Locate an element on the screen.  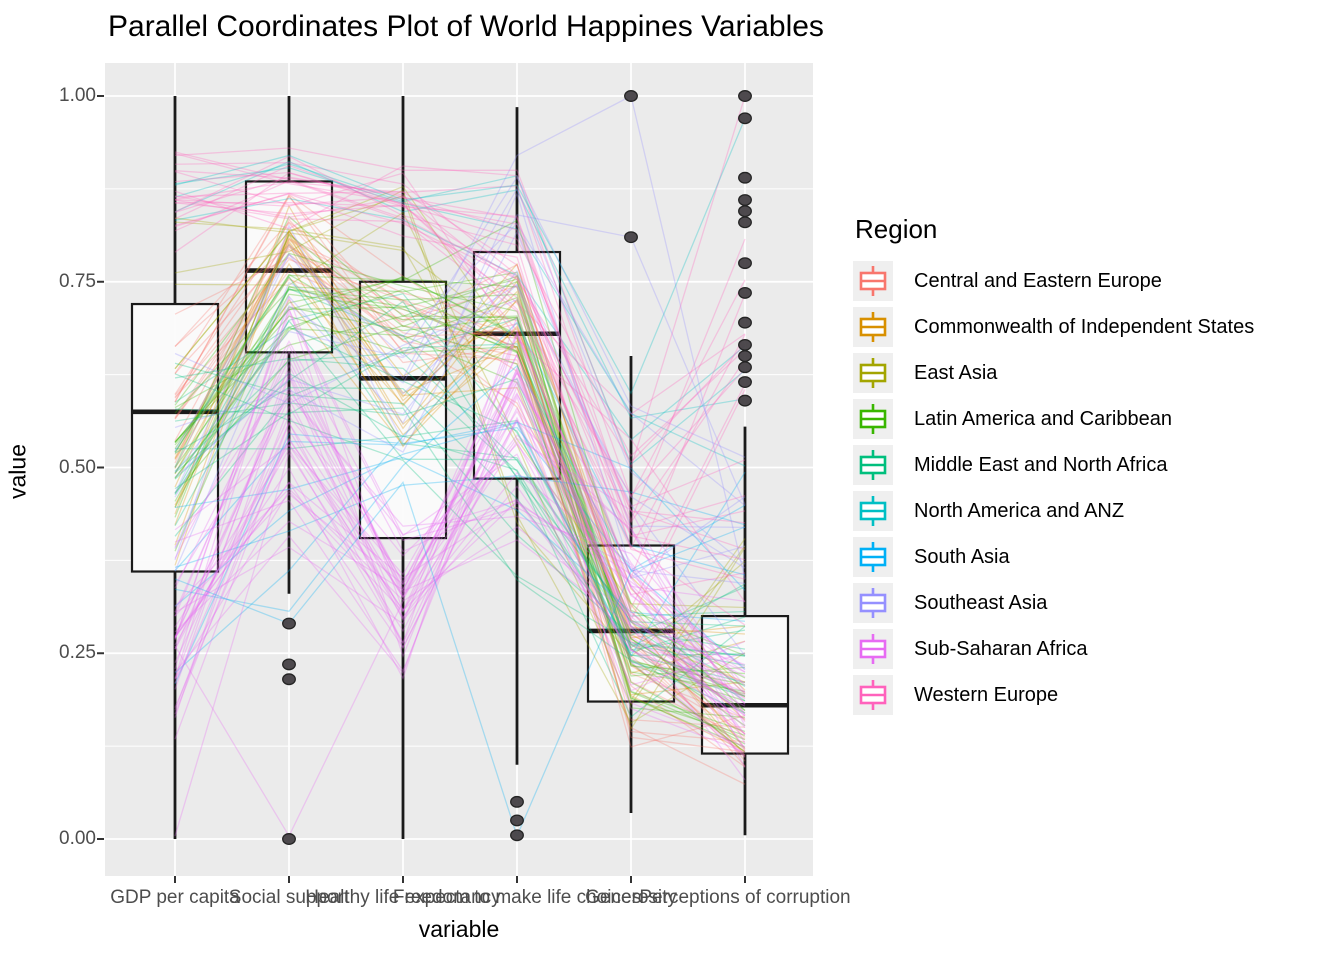
legend-item: Sub-Saharan Africa is located at coordinates (1053, 649).